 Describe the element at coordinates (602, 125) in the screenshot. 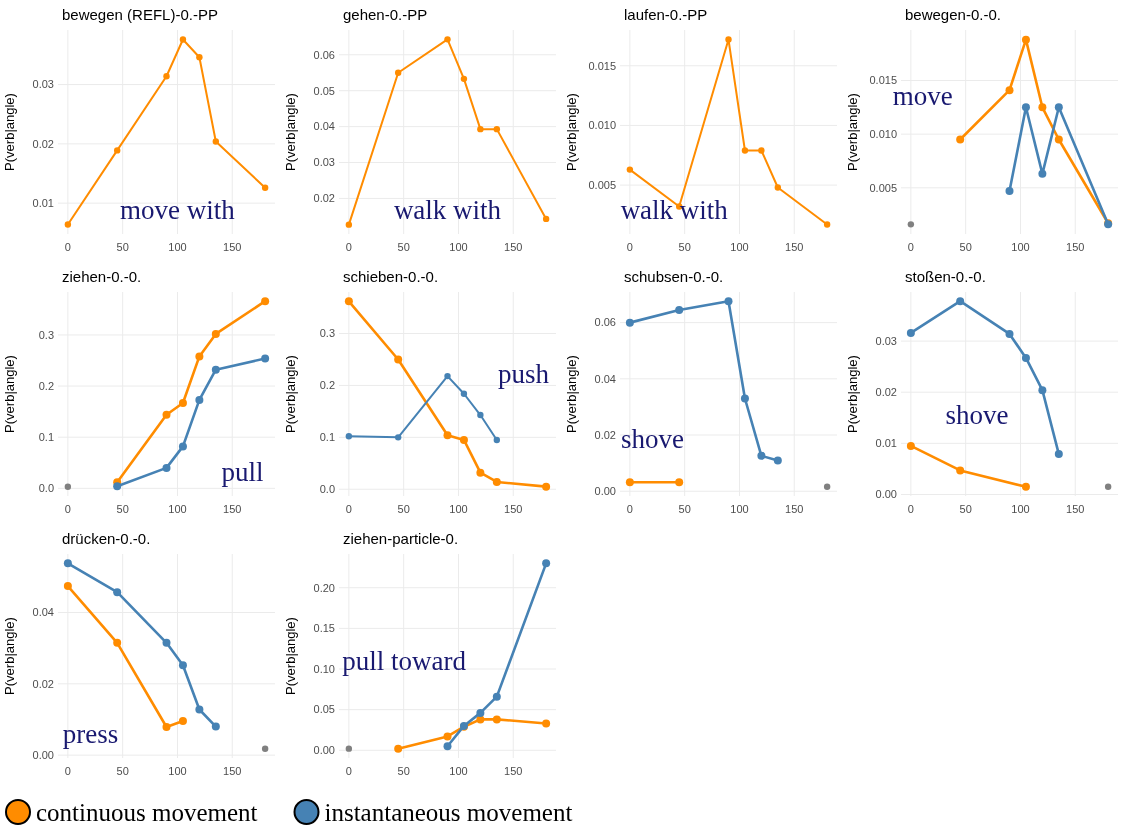

I see `y-tick-label: 0.010` at that location.